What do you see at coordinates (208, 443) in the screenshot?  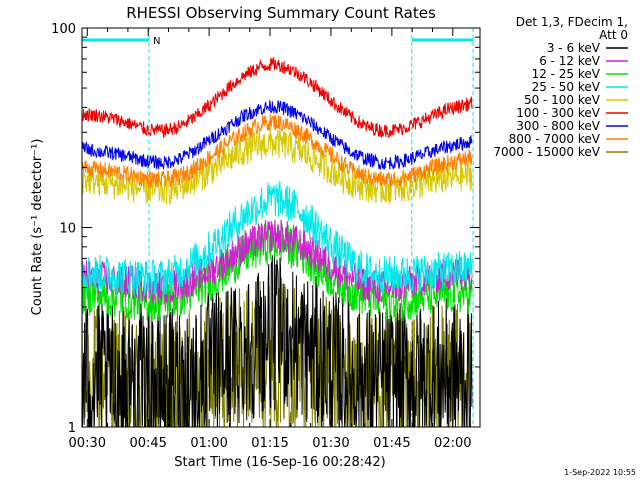 I see `x-tick-label-2: 01:00` at bounding box center [208, 443].